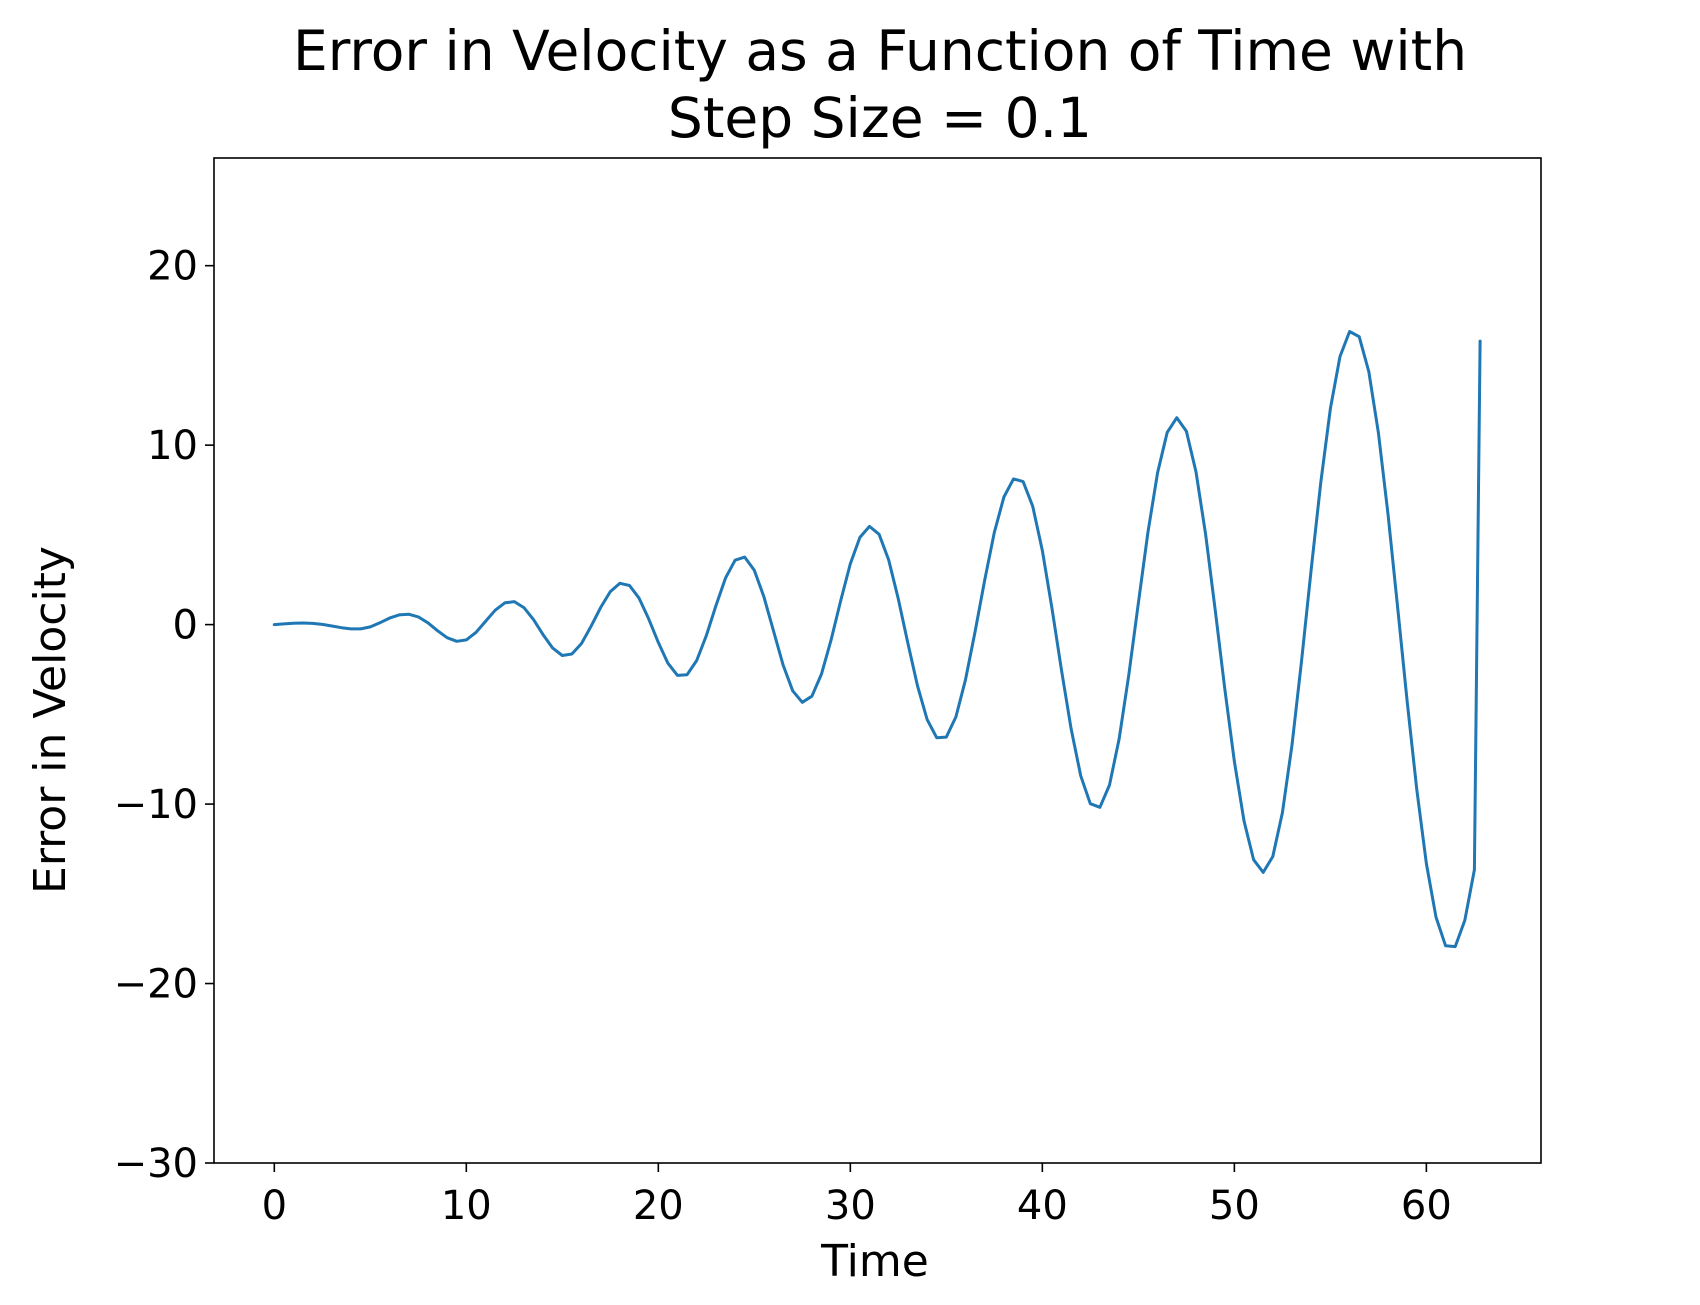  I want to click on x-tick-label-5: 50, so click(1234, 1206).